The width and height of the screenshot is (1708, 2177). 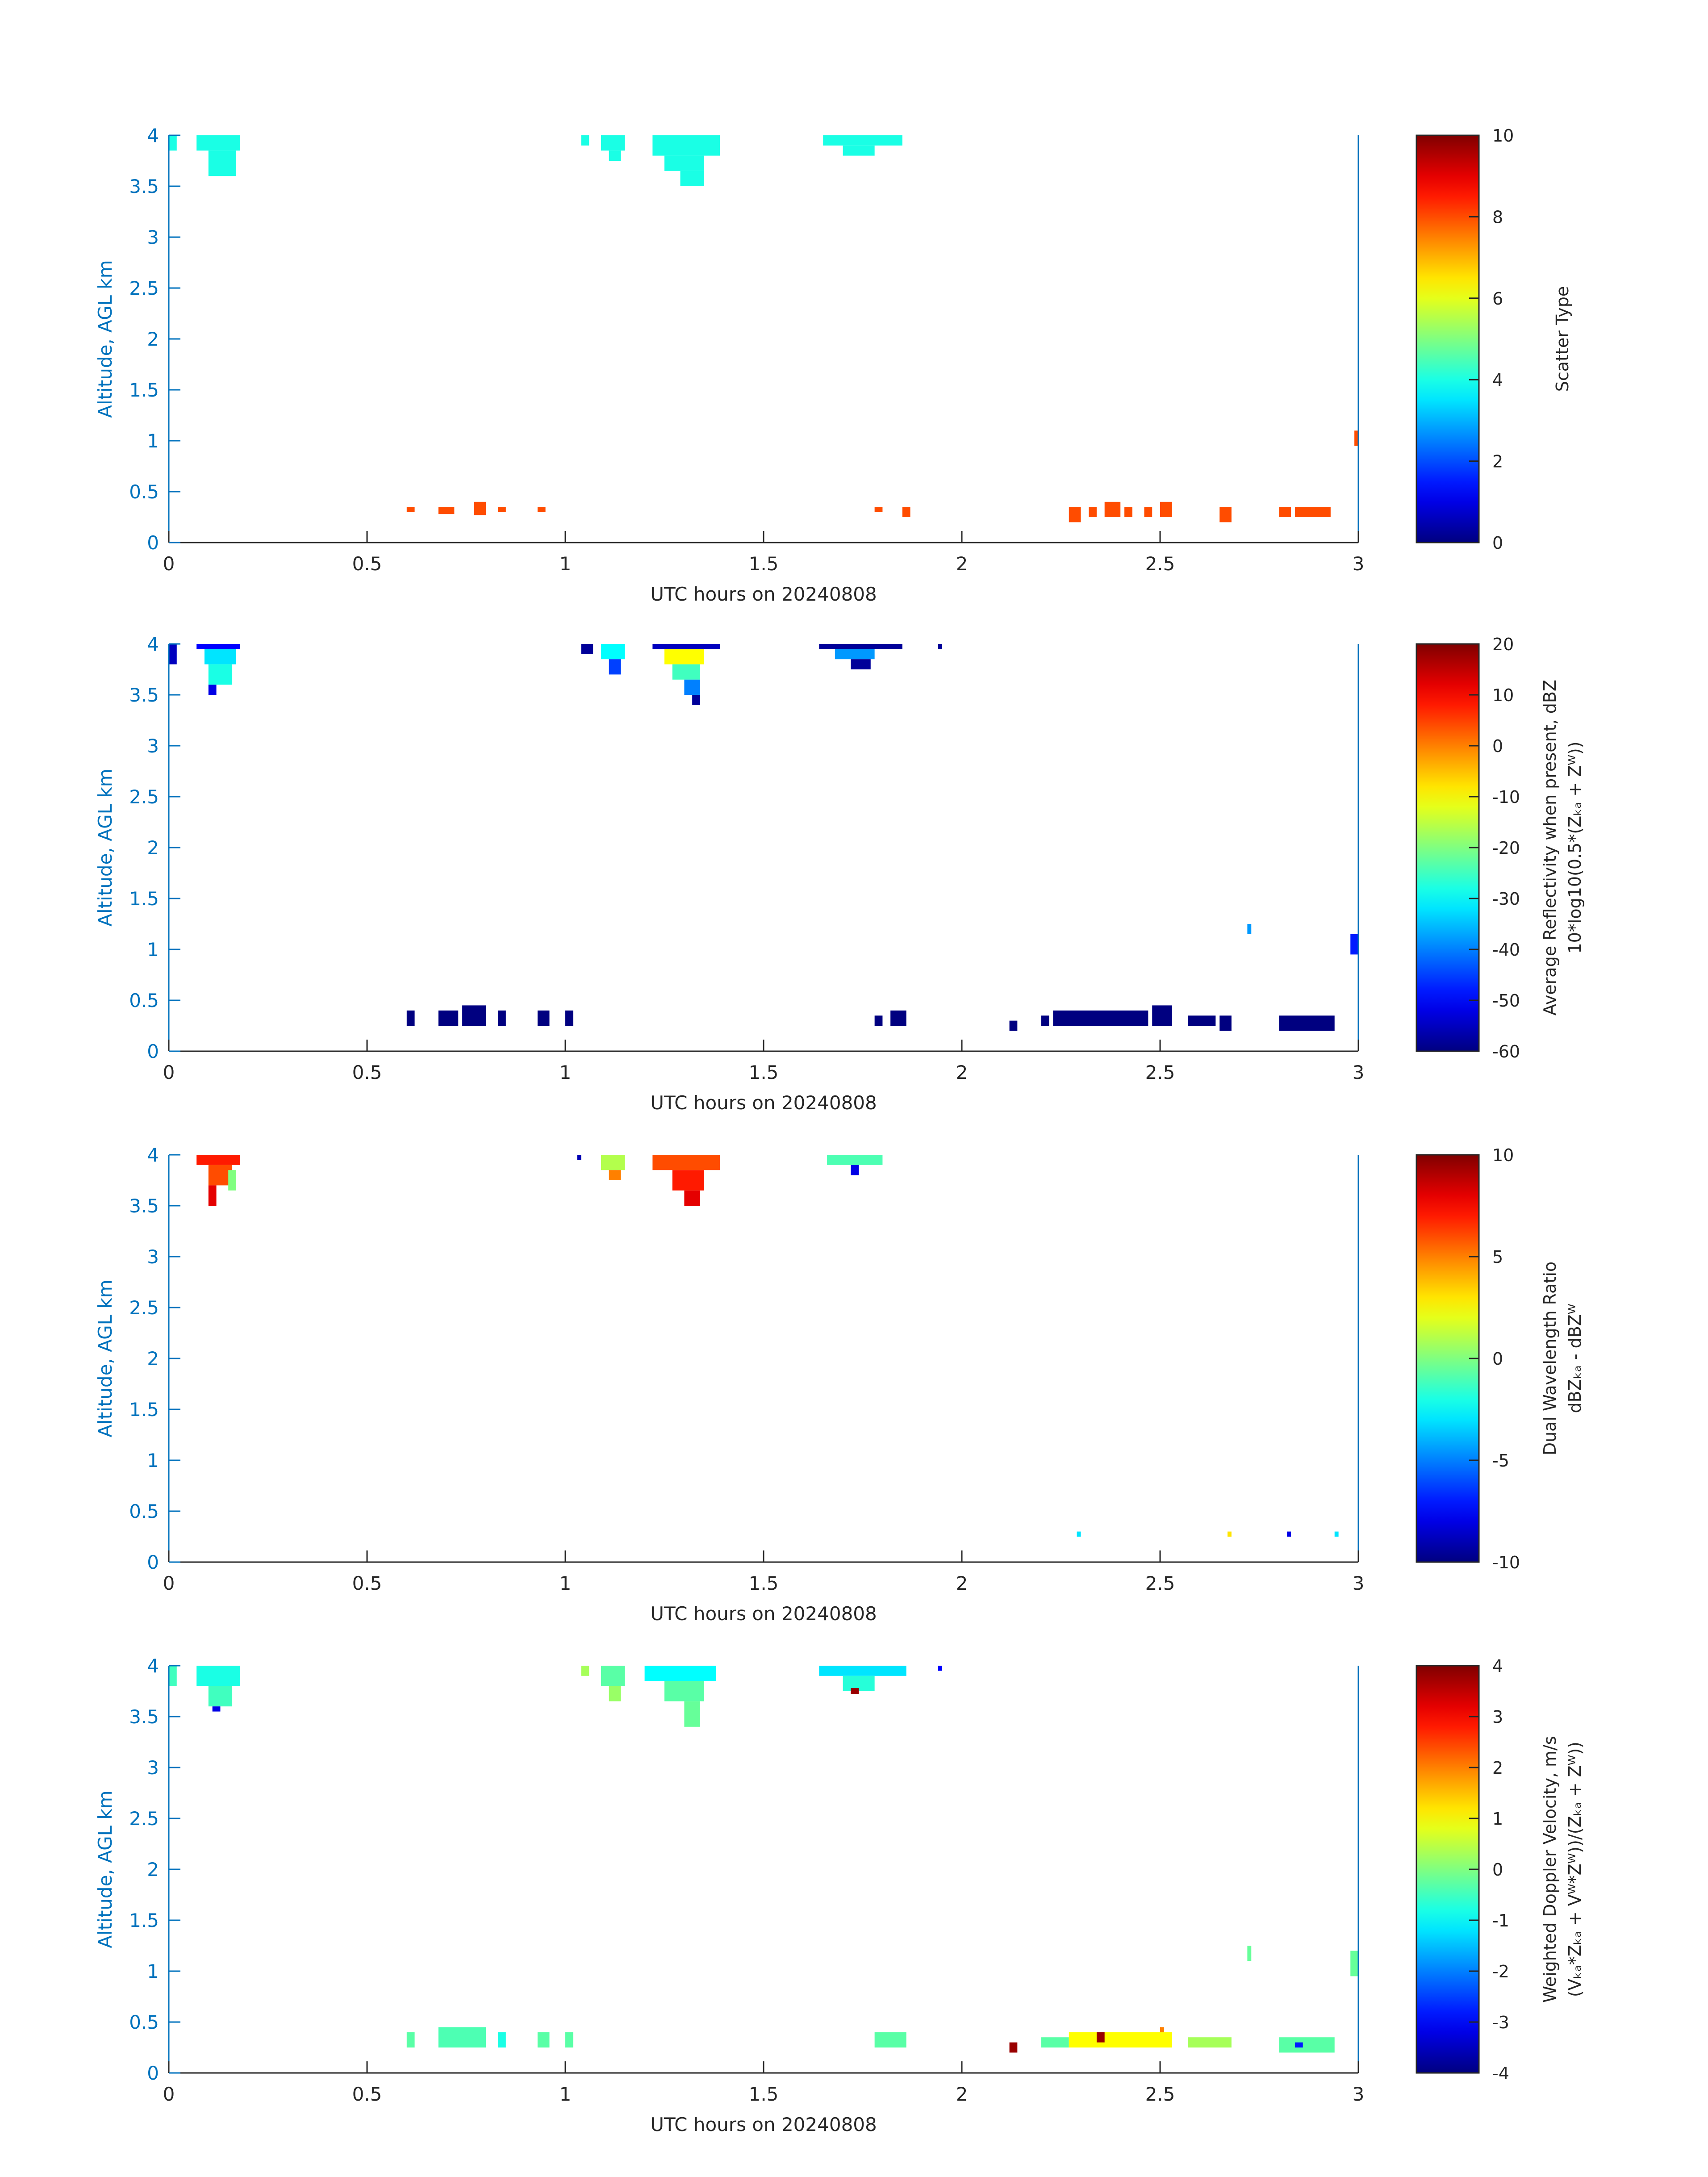 I want to click on colorbar-tick-label: 20, so click(x=1503, y=644).